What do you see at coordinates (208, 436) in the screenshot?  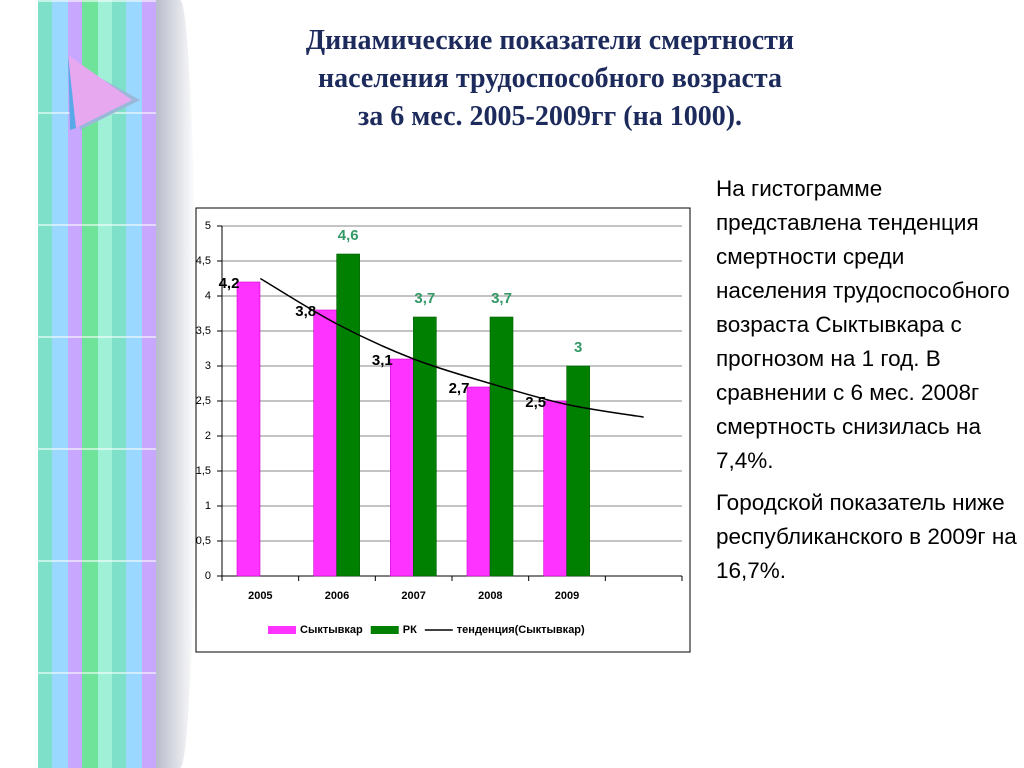 I see `y-tick-label: 2` at bounding box center [208, 436].